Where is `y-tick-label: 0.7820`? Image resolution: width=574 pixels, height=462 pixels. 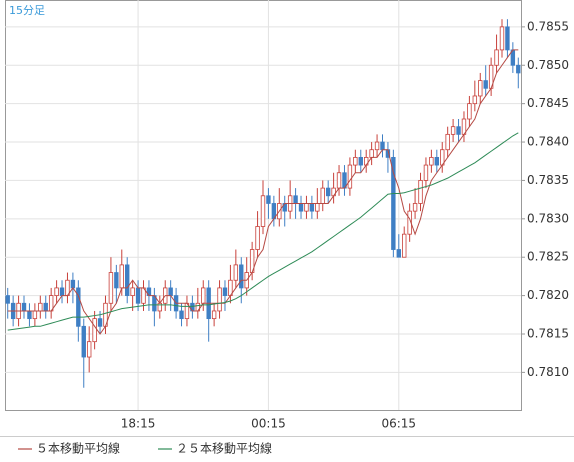 y-tick-label: 0.7820 is located at coordinates (548, 295).